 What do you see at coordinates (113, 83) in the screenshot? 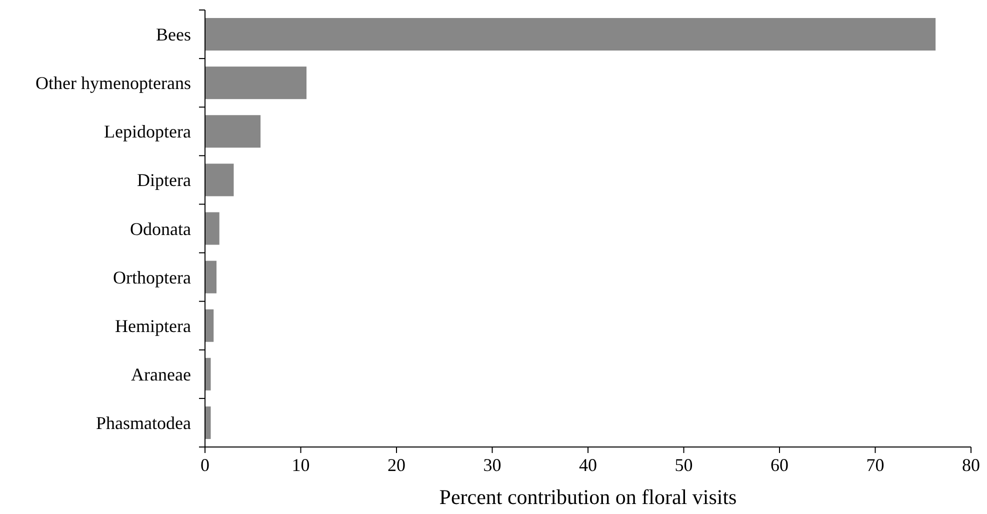
I see `y-tick-label: Other hymenopterans` at bounding box center [113, 83].